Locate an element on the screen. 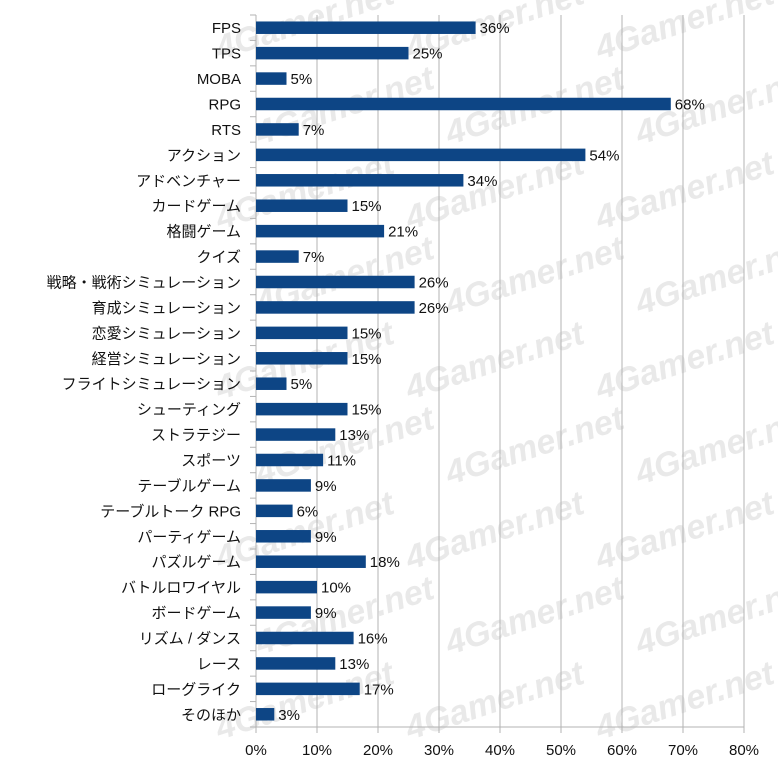 Image resolution: width=778 pixels, height=774 pixels. data-label: 18% is located at coordinates (385, 562).